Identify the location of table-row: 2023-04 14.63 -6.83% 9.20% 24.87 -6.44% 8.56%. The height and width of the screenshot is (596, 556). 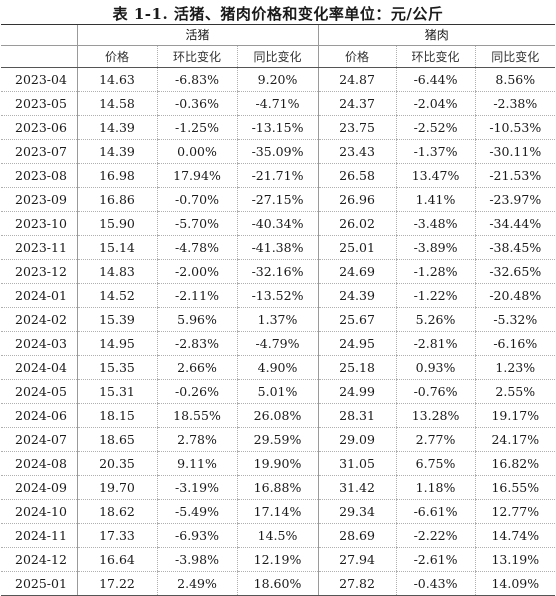
(278, 79).